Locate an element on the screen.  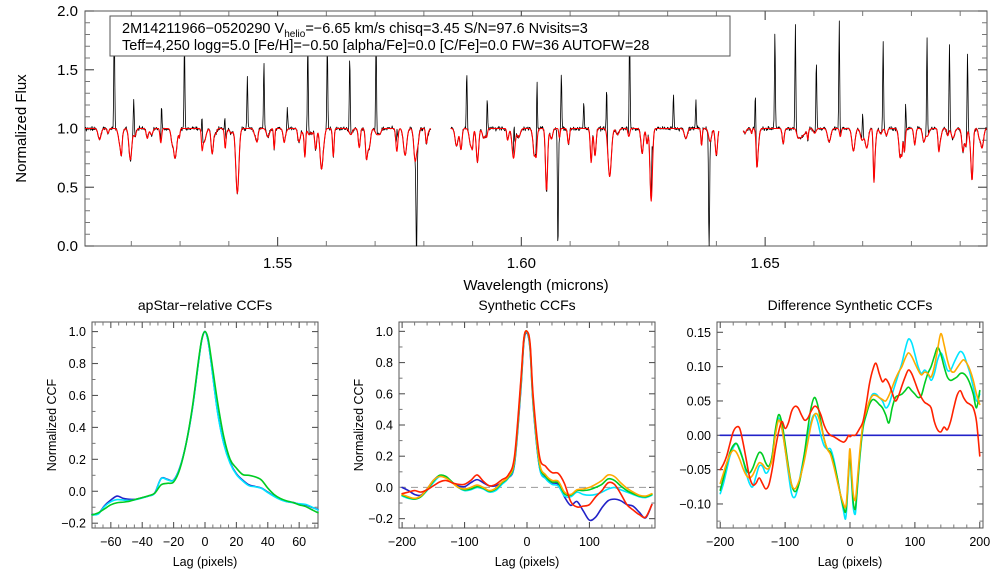
x-tick-label: −40 is located at coordinates (142, 542).